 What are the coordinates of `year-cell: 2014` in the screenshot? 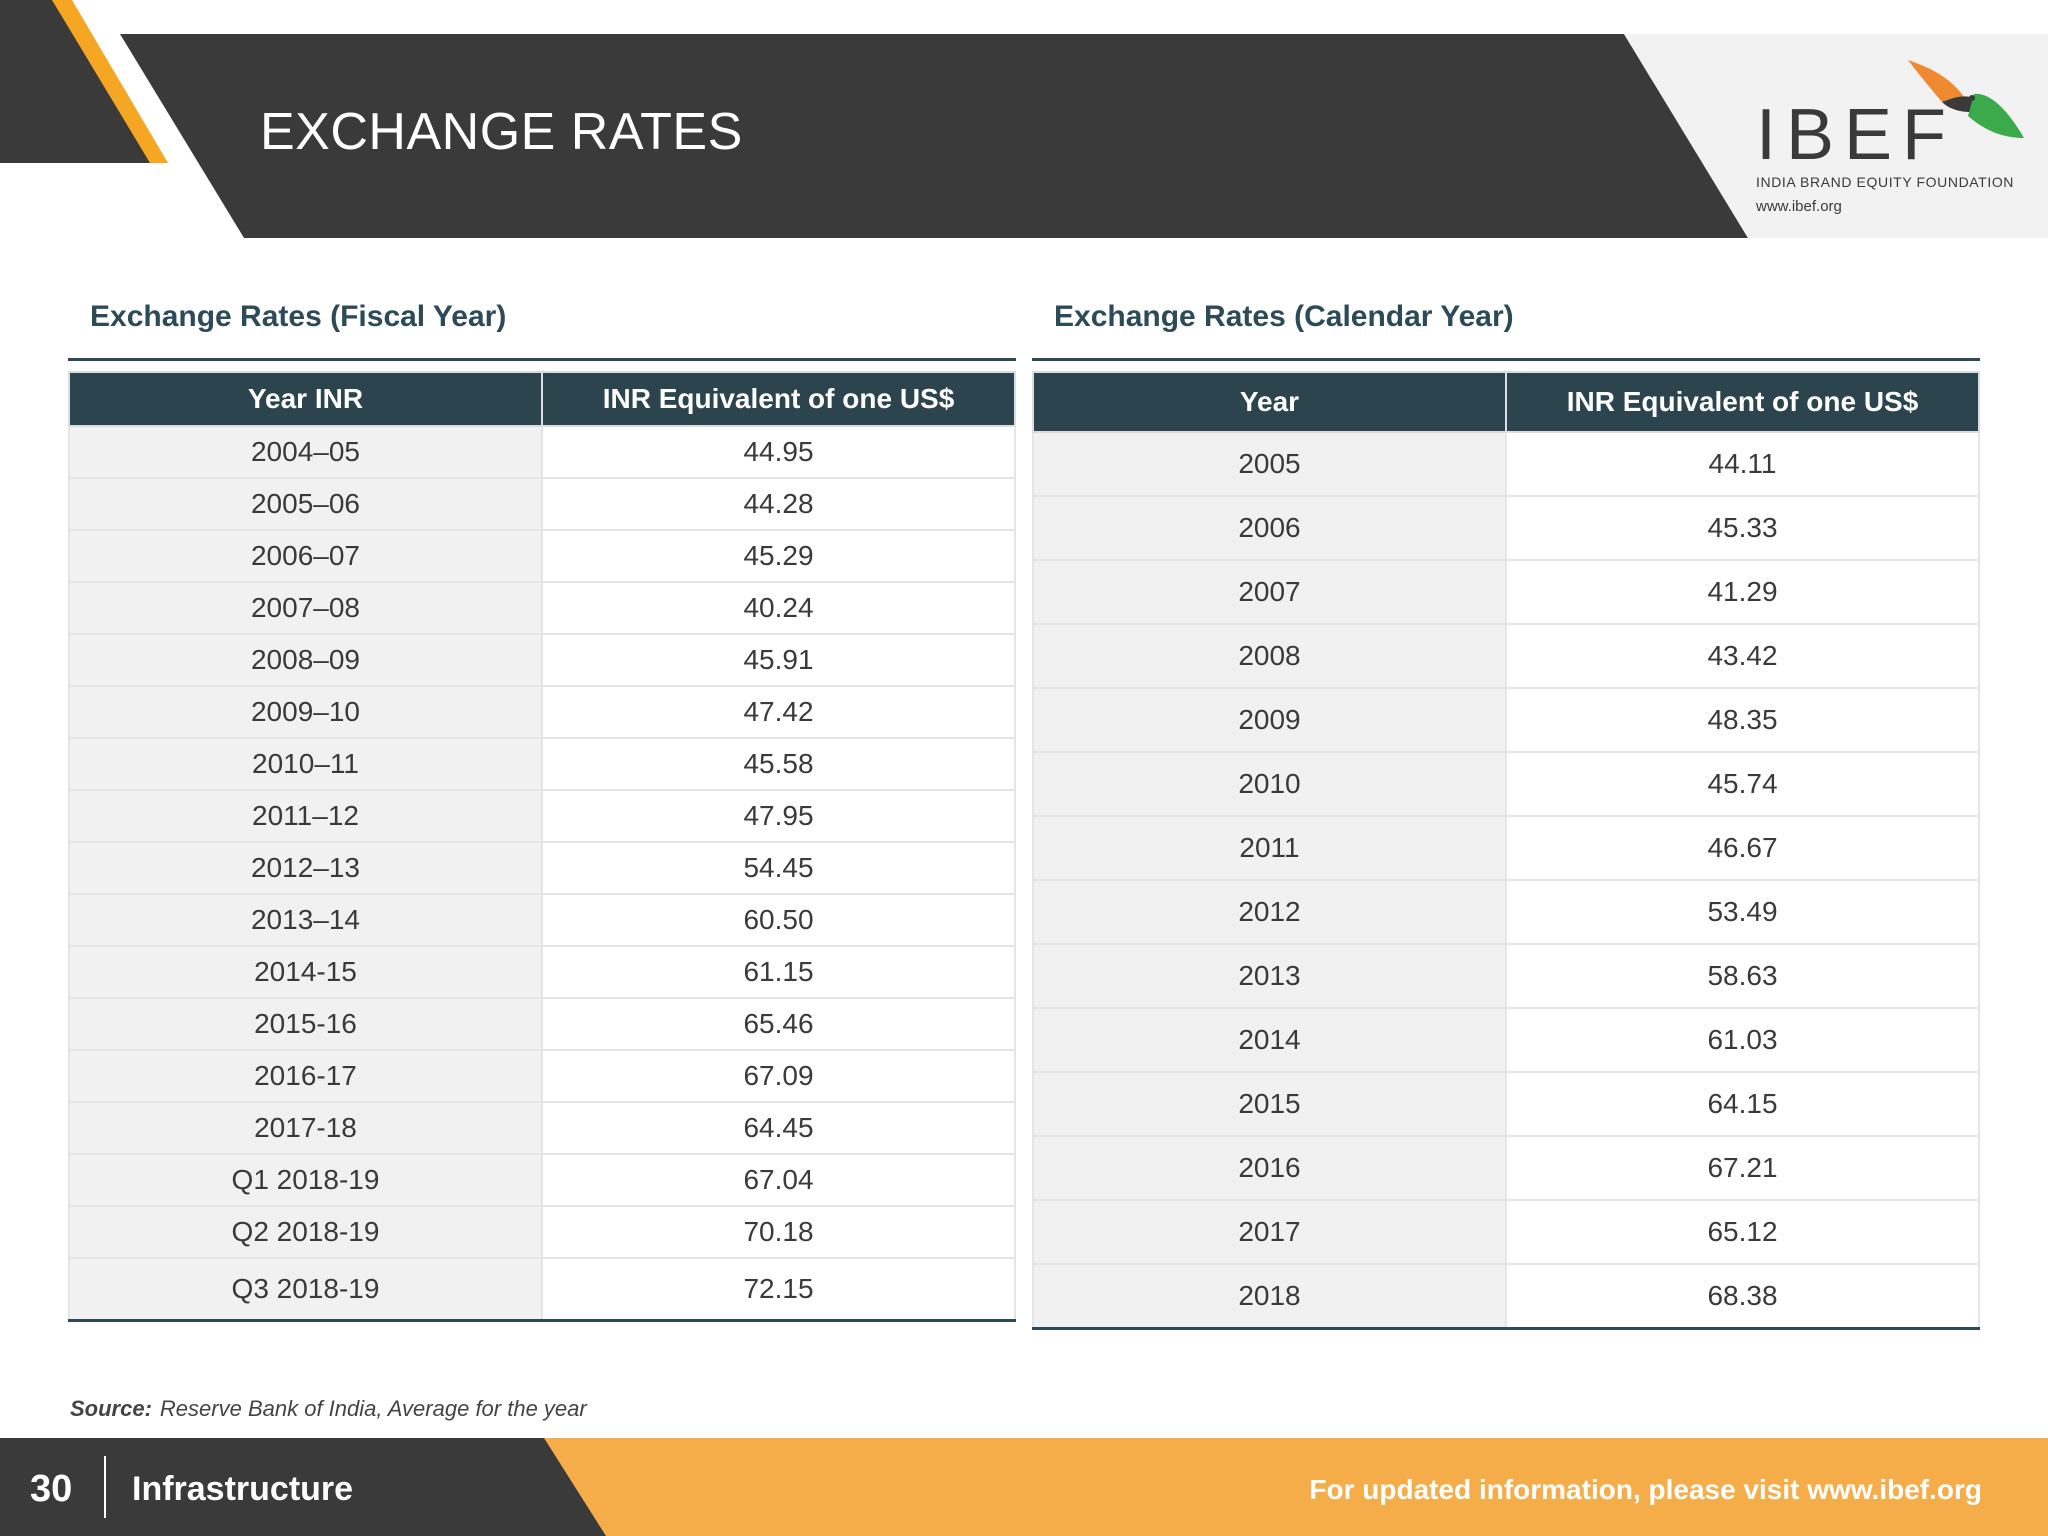 It's located at (1269, 1040).